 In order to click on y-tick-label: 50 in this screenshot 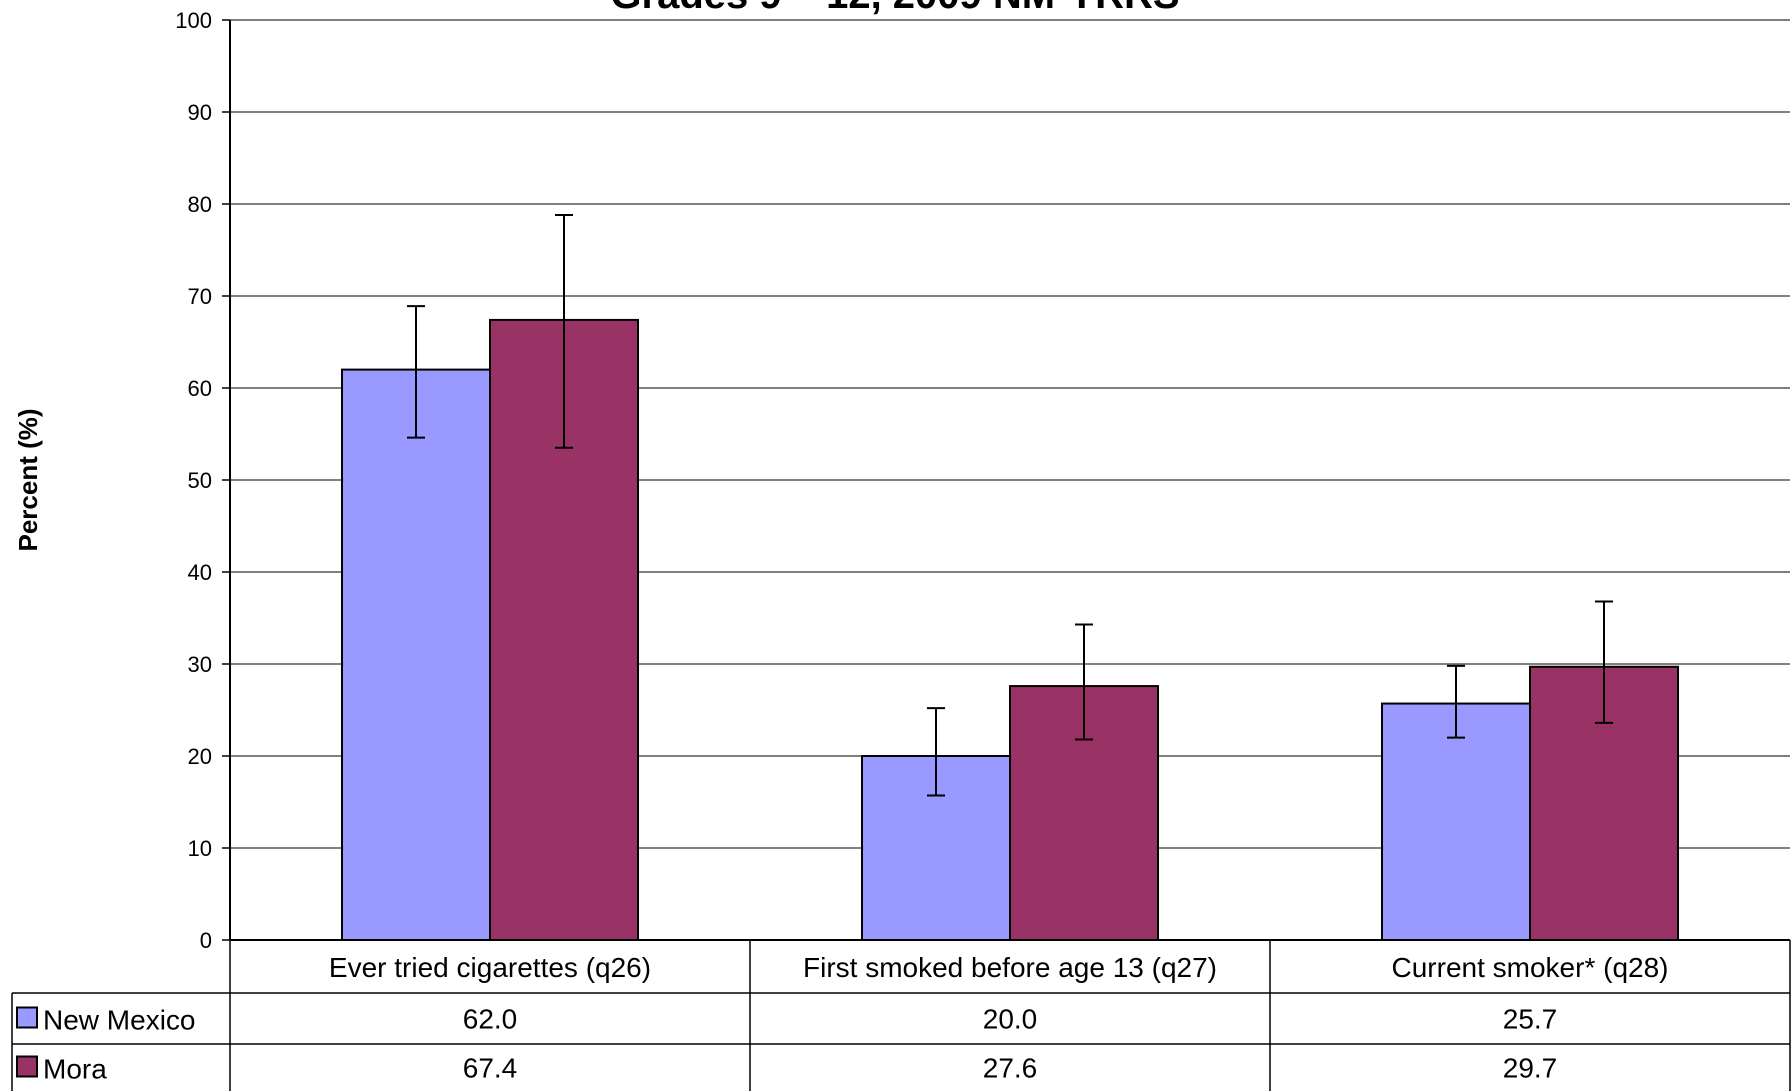, I will do `click(200, 480)`.